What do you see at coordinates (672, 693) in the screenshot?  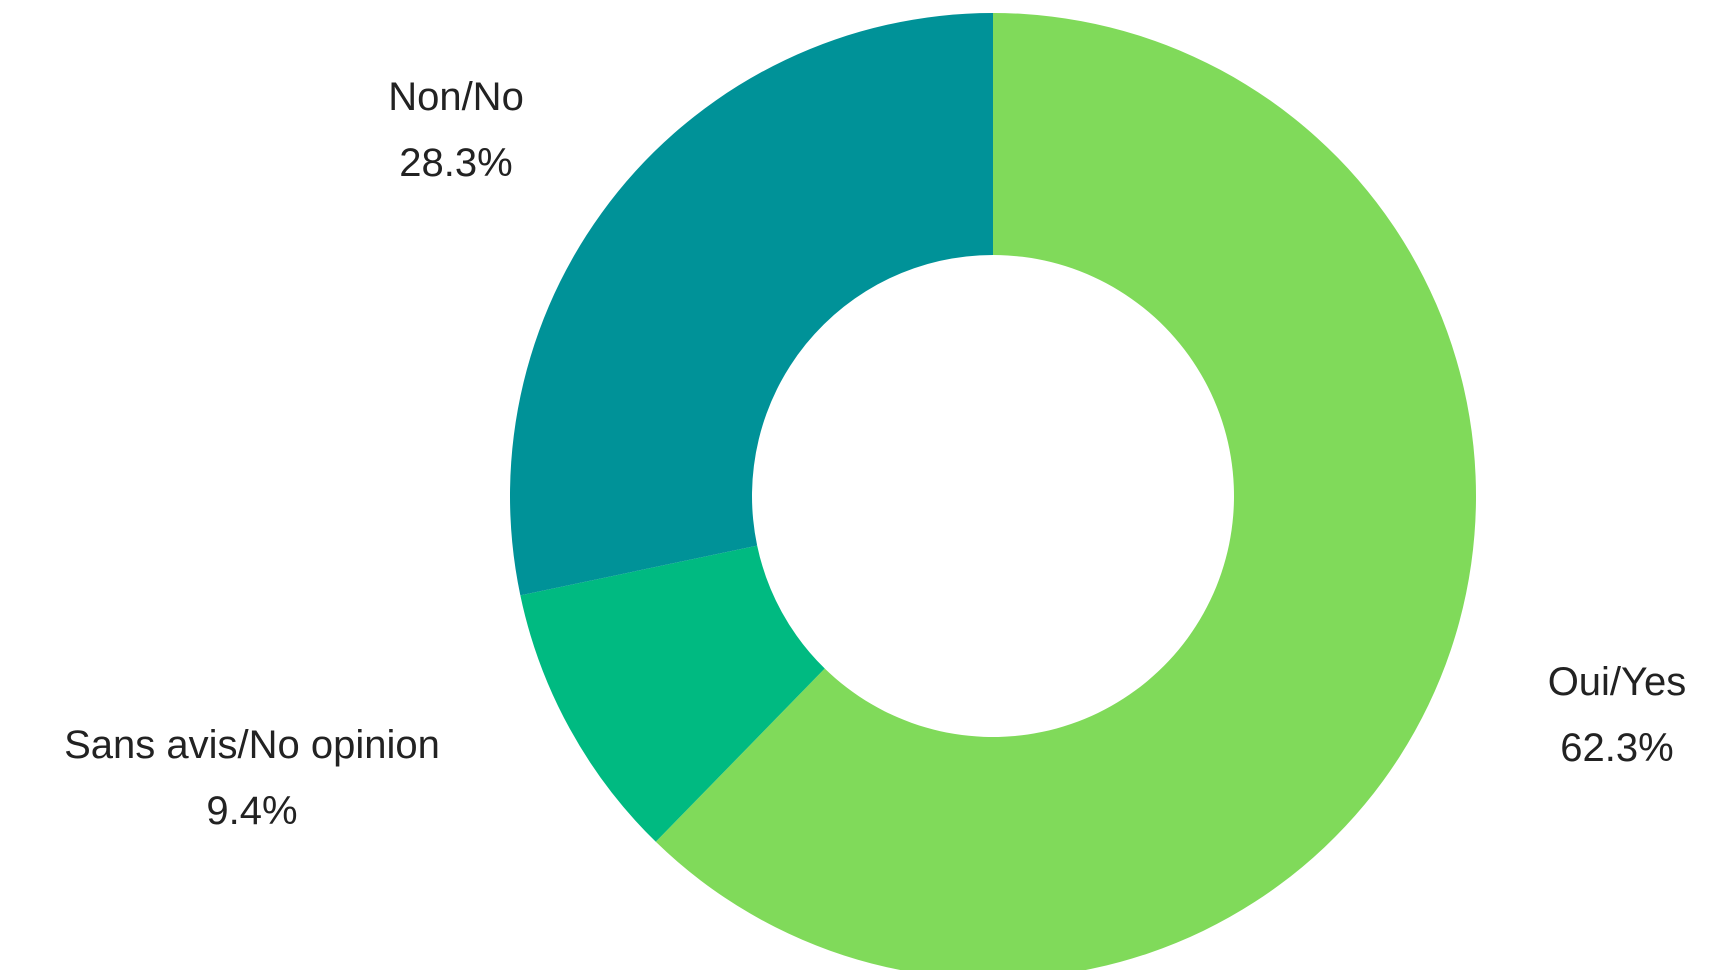 I see `slice-sans-avis-no-opinion` at bounding box center [672, 693].